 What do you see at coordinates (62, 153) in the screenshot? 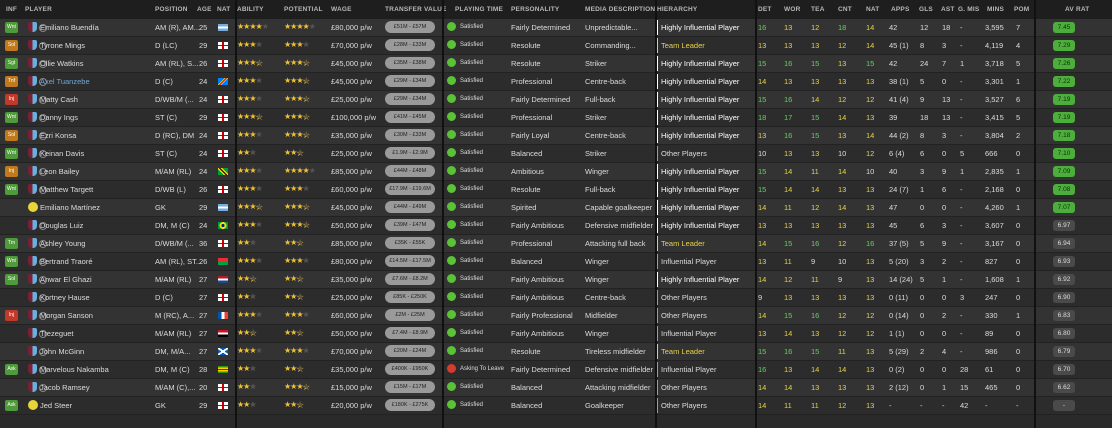
I see `player-name: Keinan Davis` at bounding box center [62, 153].